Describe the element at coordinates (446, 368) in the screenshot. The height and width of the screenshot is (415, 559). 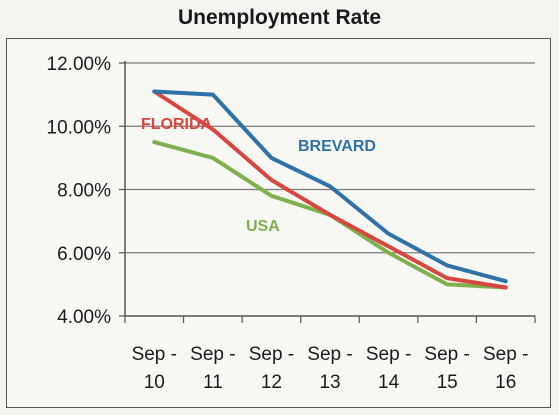
I see `x-tick-label: Sep -15` at that location.